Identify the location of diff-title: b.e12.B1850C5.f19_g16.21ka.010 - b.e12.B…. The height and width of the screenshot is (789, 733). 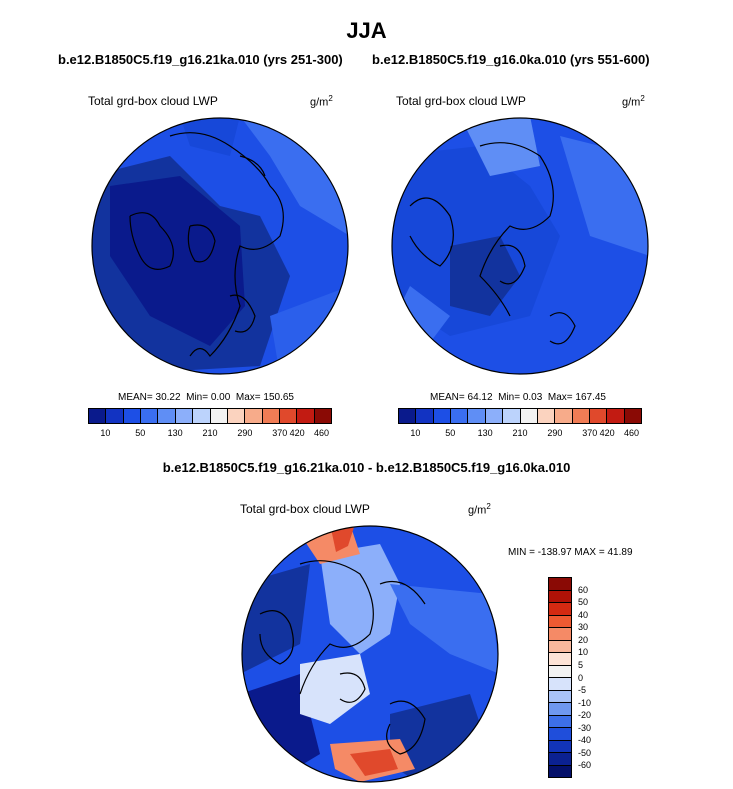
(366, 467).